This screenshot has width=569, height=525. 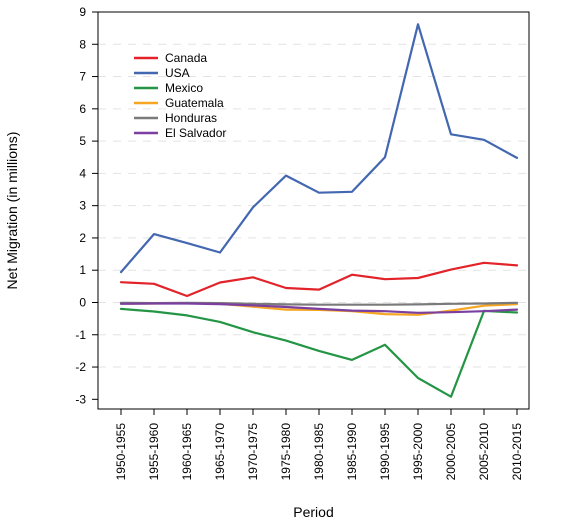 I want to click on y-tick-label: 6, so click(x=82, y=109).